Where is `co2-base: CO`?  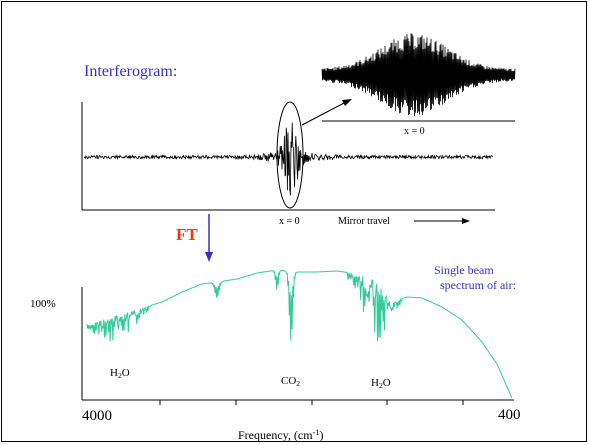
co2-base: CO is located at coordinates (289, 381).